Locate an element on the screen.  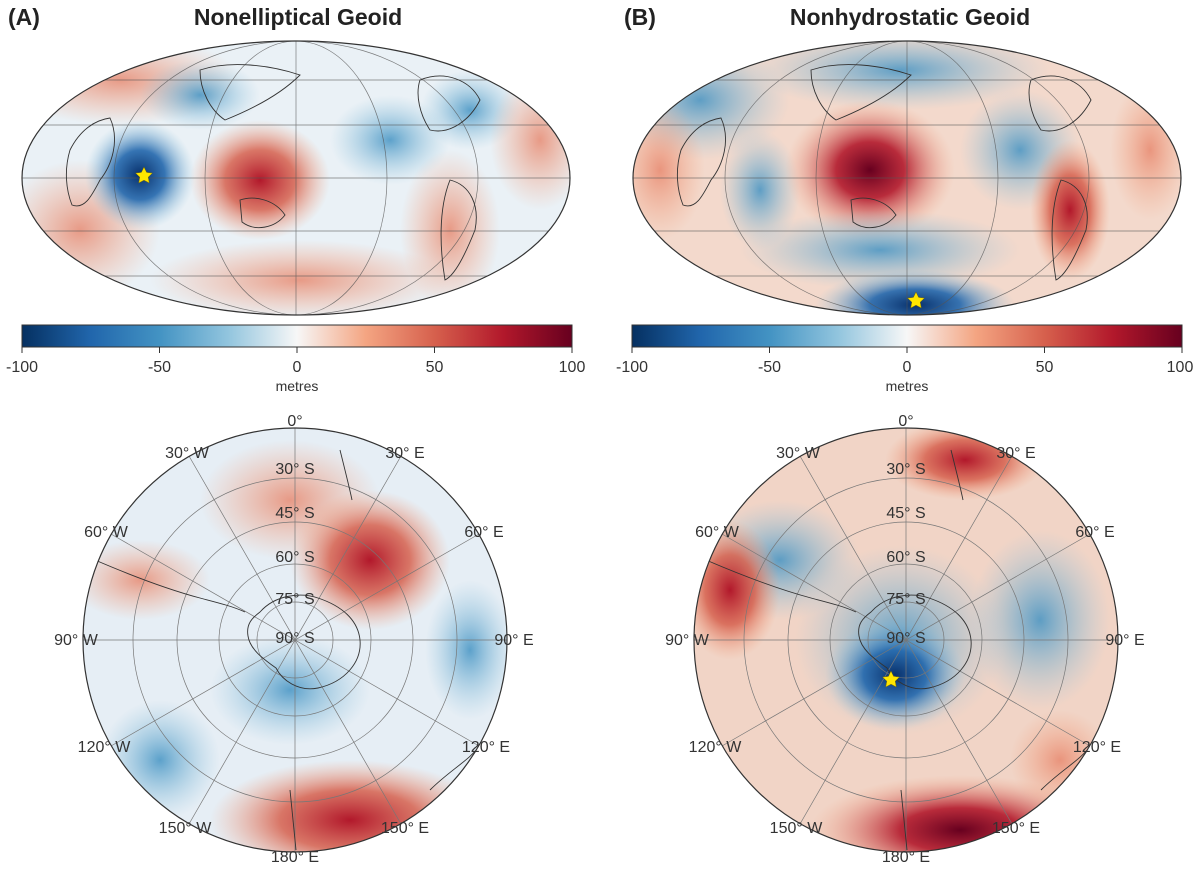
panel-title-a: Nonelliptical Geoid is located at coordinates (298, 17).